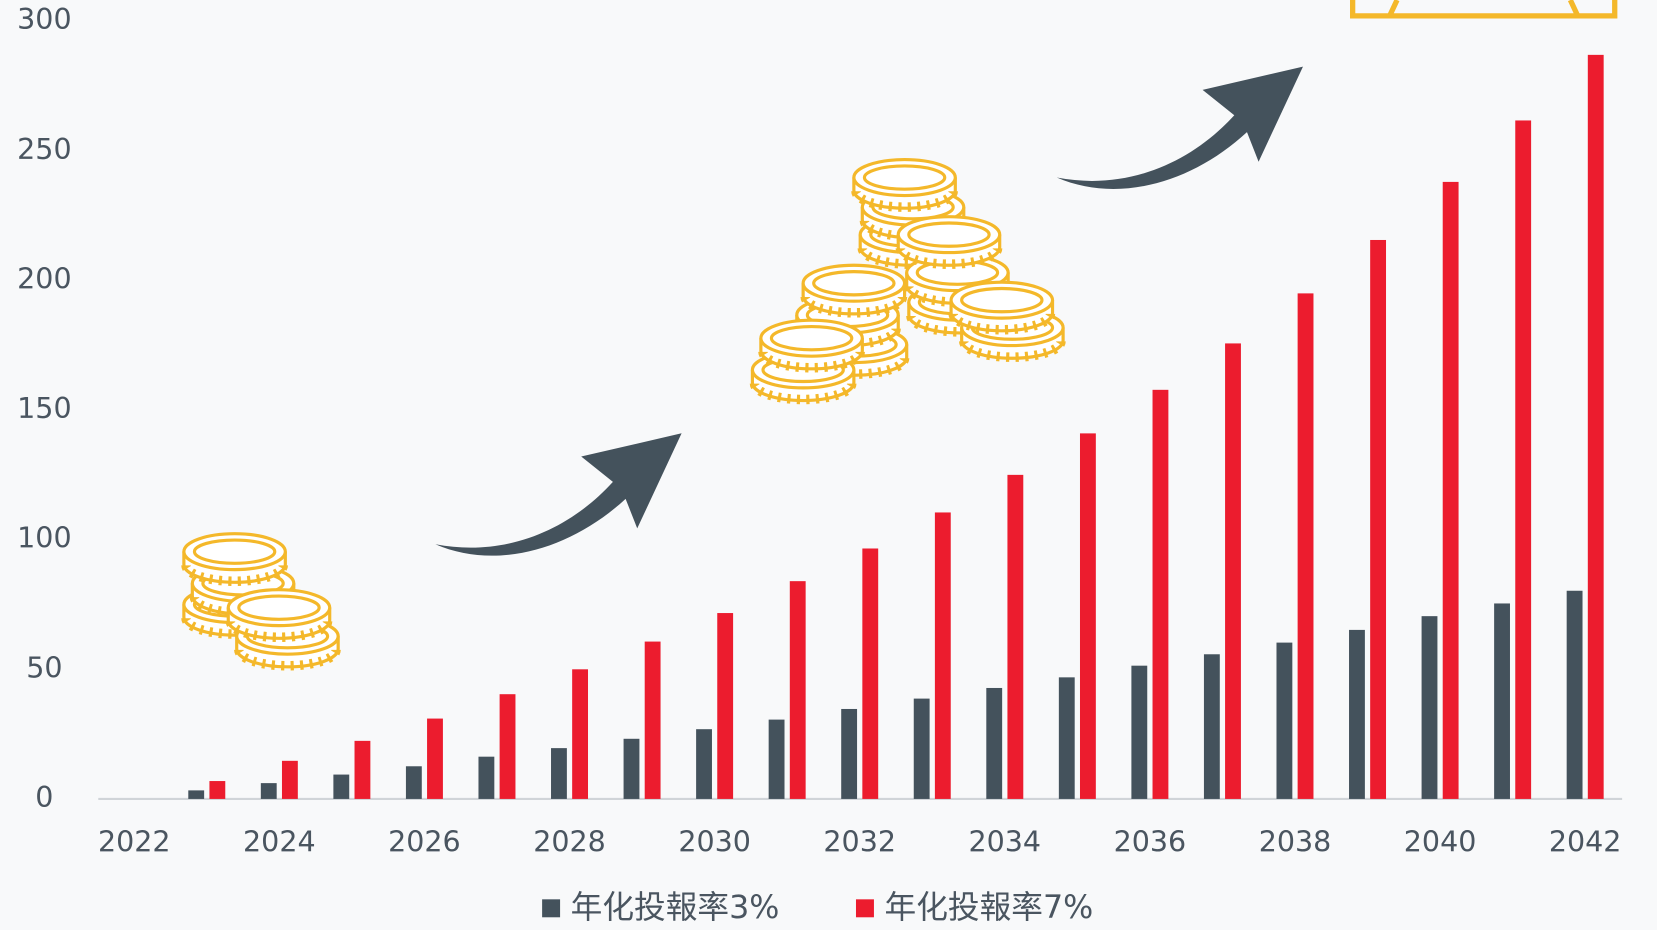 The image size is (1657, 930). Describe the element at coordinates (569, 841) in the screenshot. I see `x-tick-label: 2028` at that location.